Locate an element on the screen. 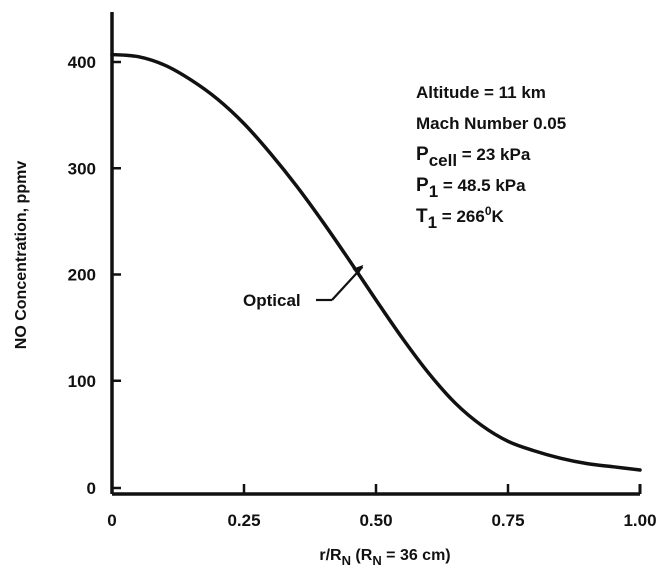 This screenshot has width=663, height=571. annotation-line: Mach Number 0.05 is located at coordinates (491, 123).